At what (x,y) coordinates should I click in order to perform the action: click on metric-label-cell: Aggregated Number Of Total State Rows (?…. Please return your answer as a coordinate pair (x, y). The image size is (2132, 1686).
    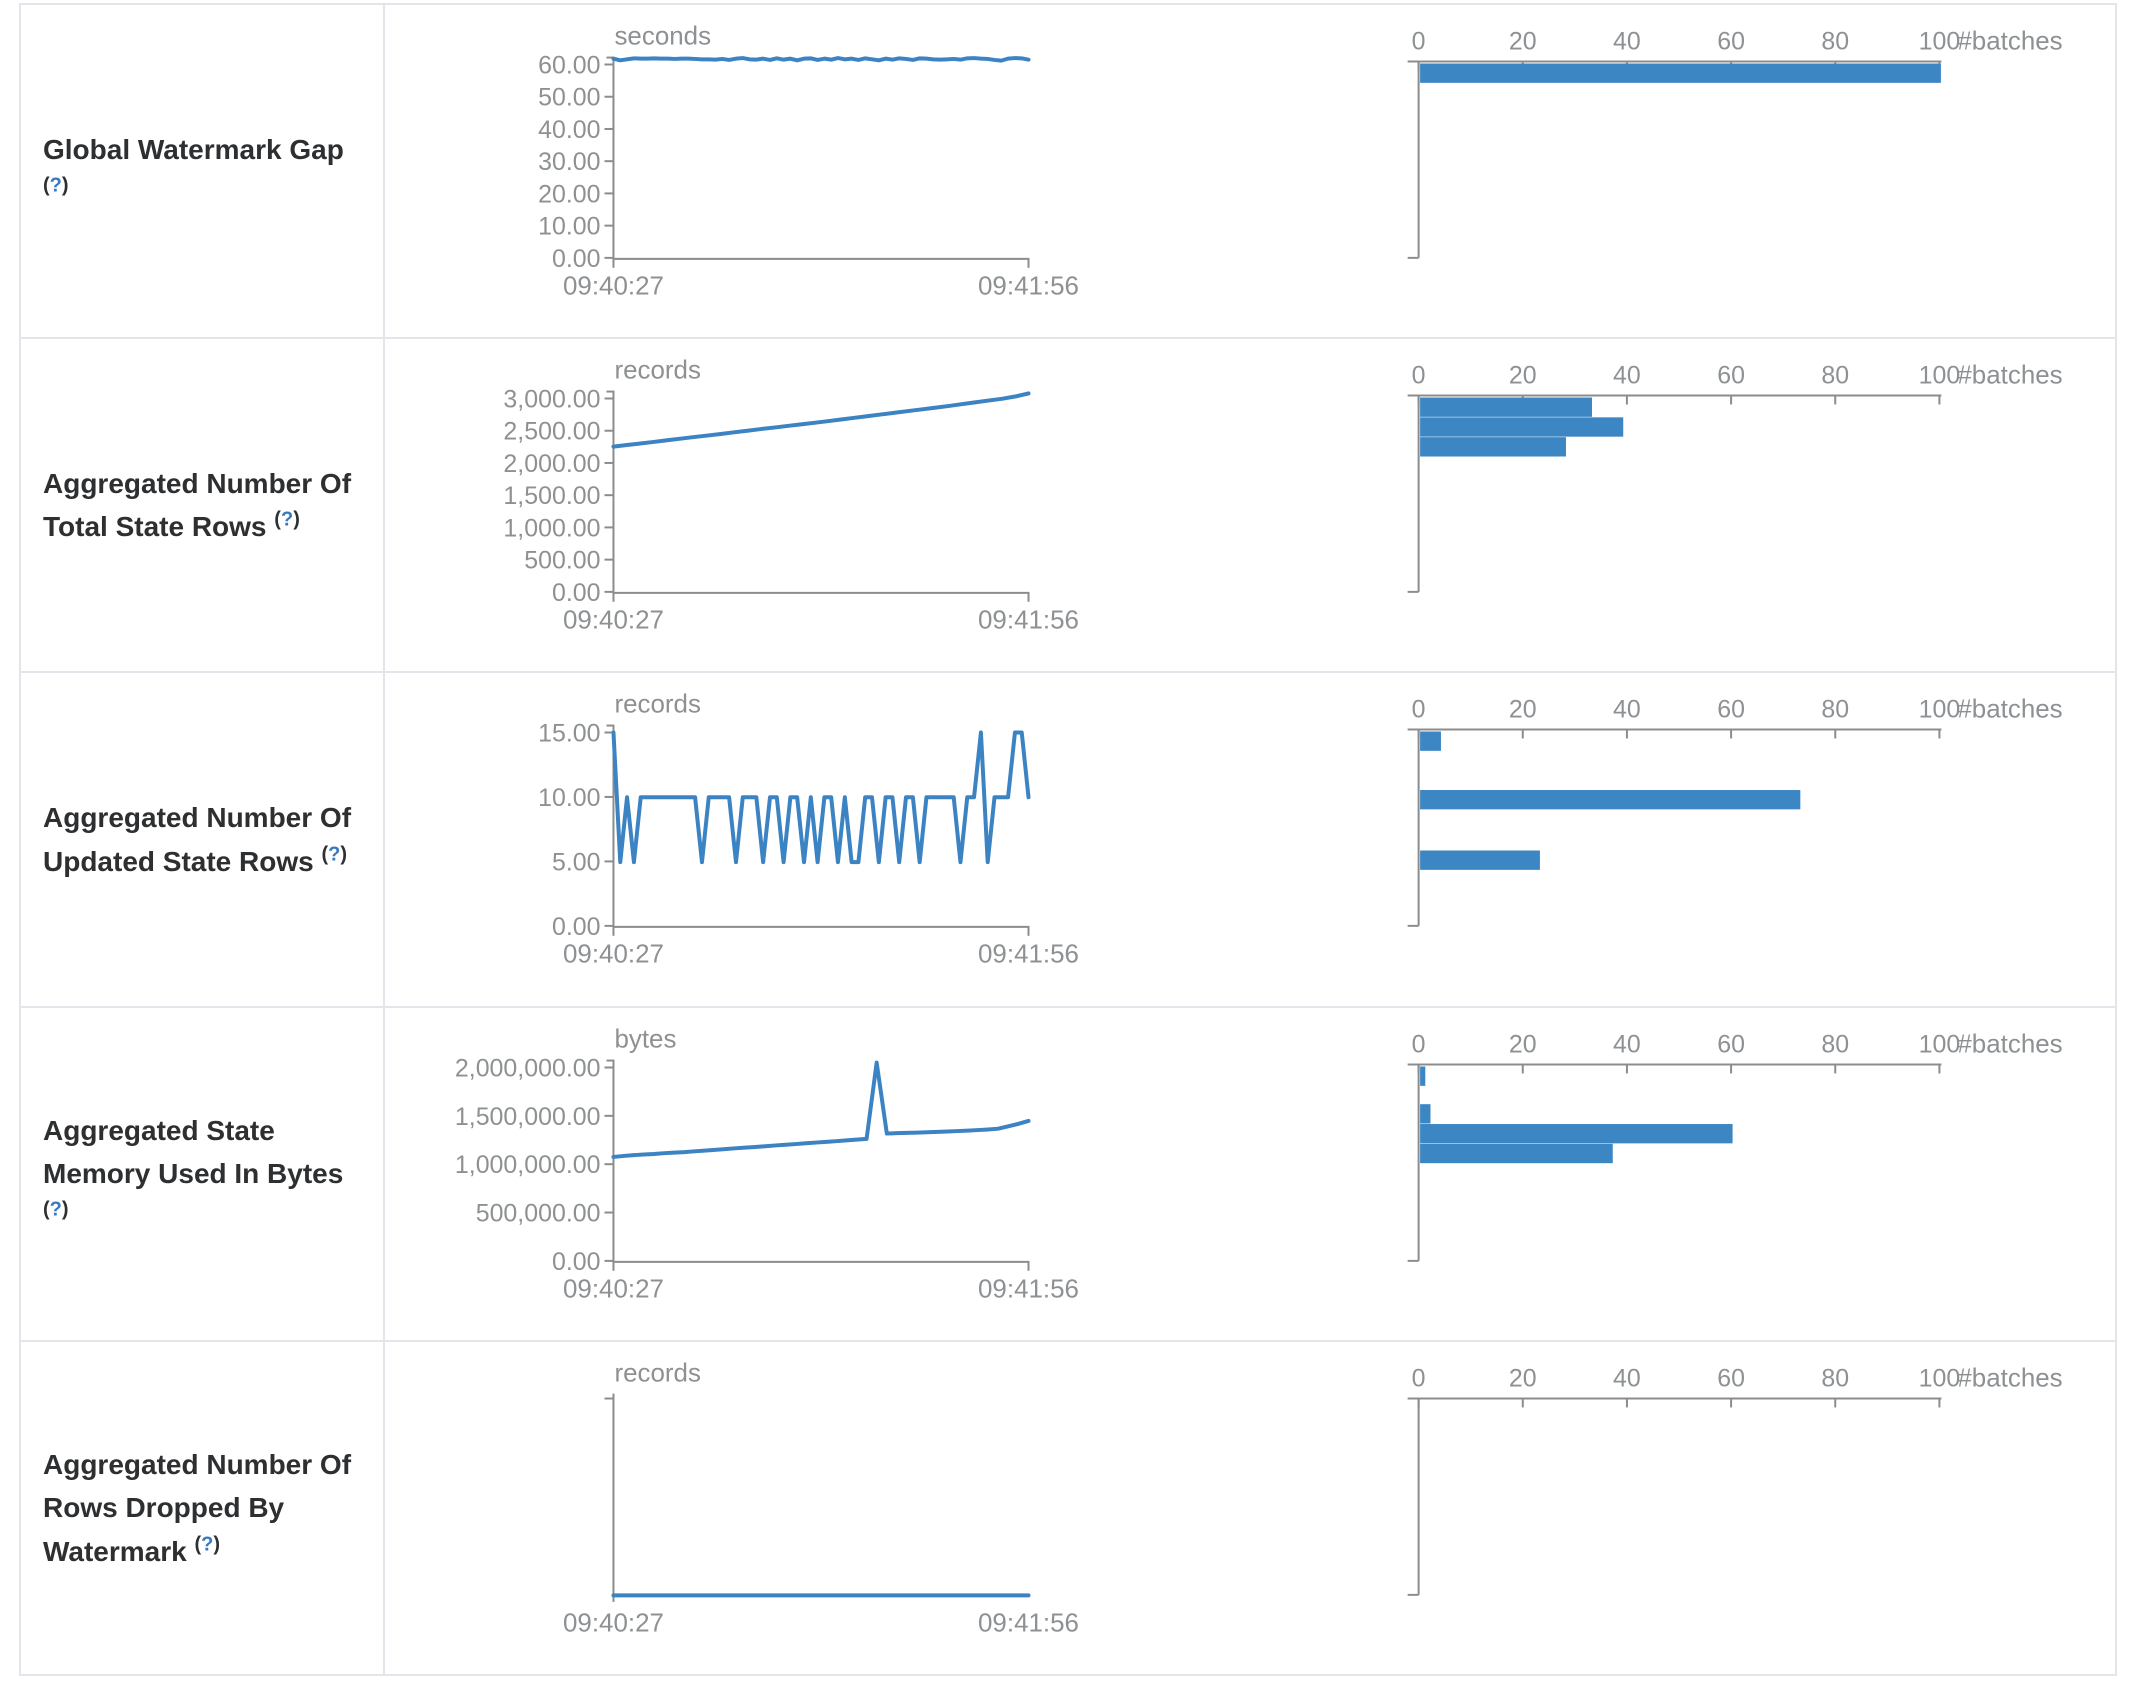
    Looking at the image, I should click on (203, 505).